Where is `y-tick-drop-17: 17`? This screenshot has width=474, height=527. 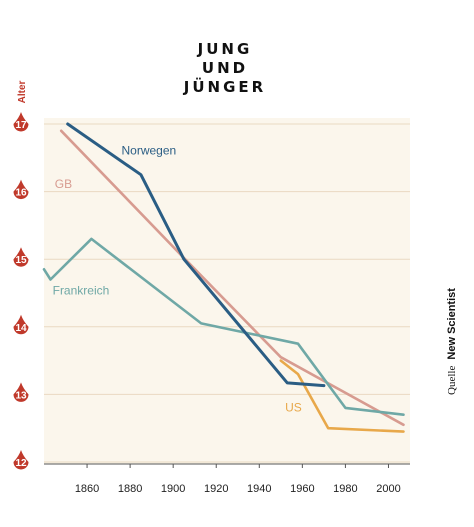 y-tick-drop-17: 17 is located at coordinates (21, 122).